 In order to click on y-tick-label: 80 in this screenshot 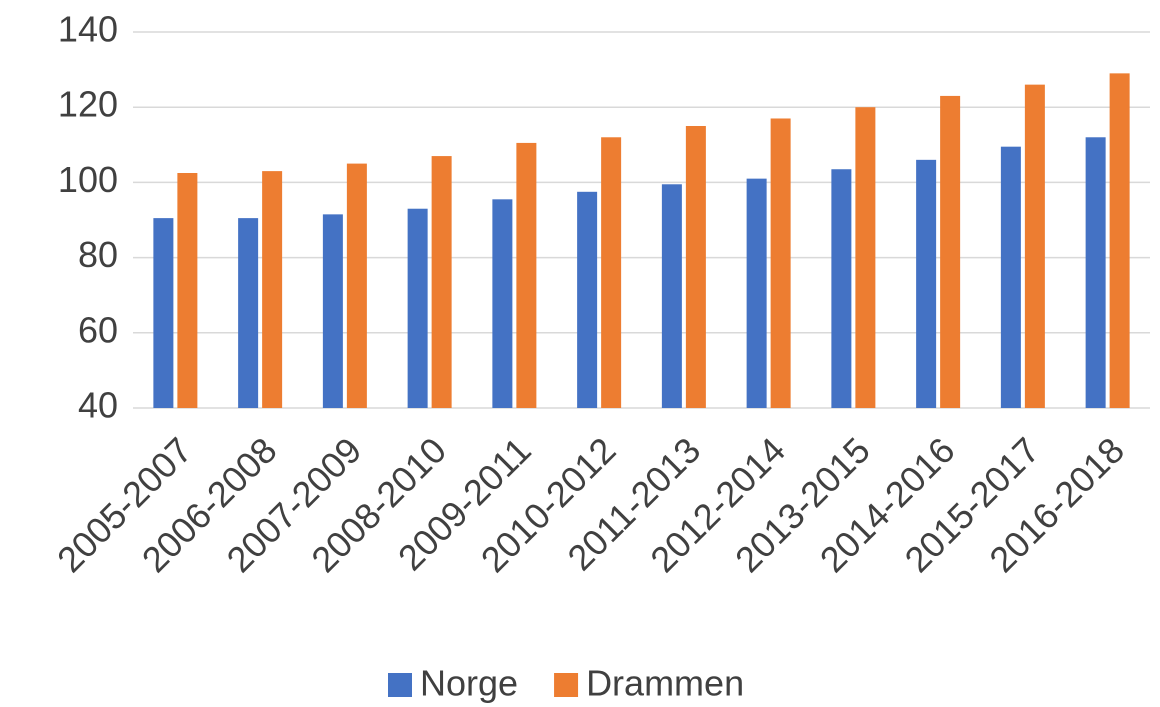, I will do `click(98, 254)`.